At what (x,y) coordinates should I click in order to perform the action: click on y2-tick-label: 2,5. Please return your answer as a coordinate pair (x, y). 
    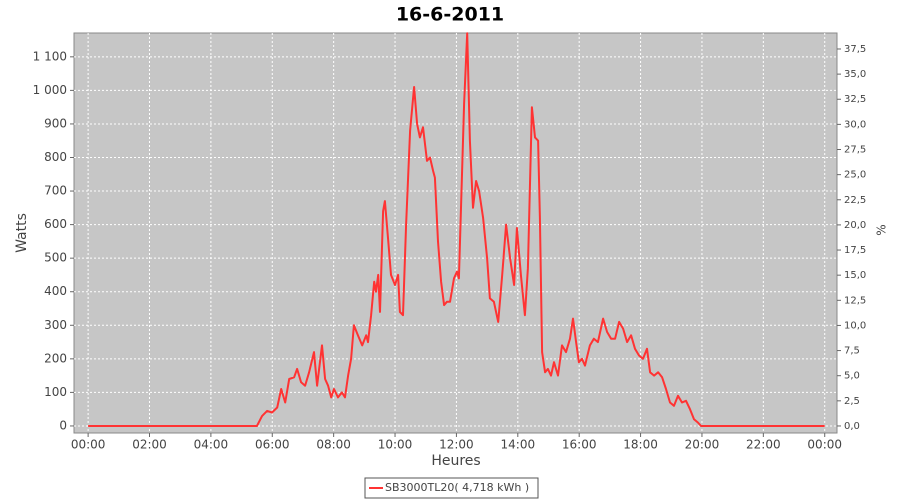
    Looking at the image, I should click on (852, 401).